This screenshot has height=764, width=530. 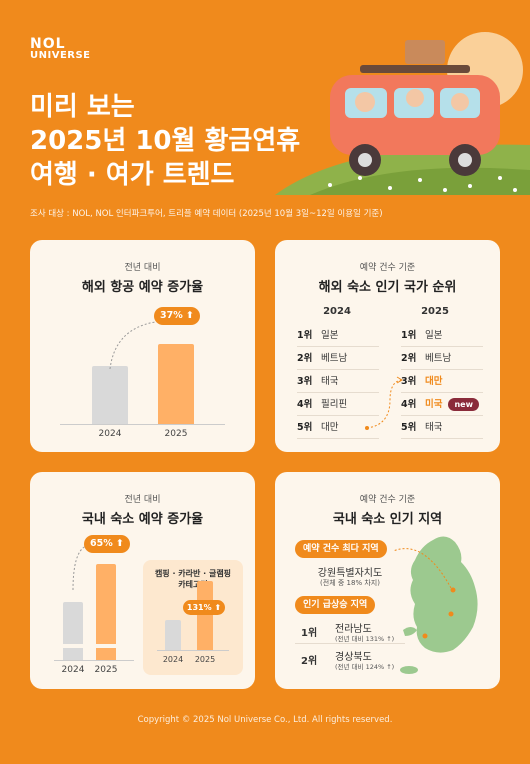 I want to click on inner-badge: 131% ⬆, so click(x=204, y=607).